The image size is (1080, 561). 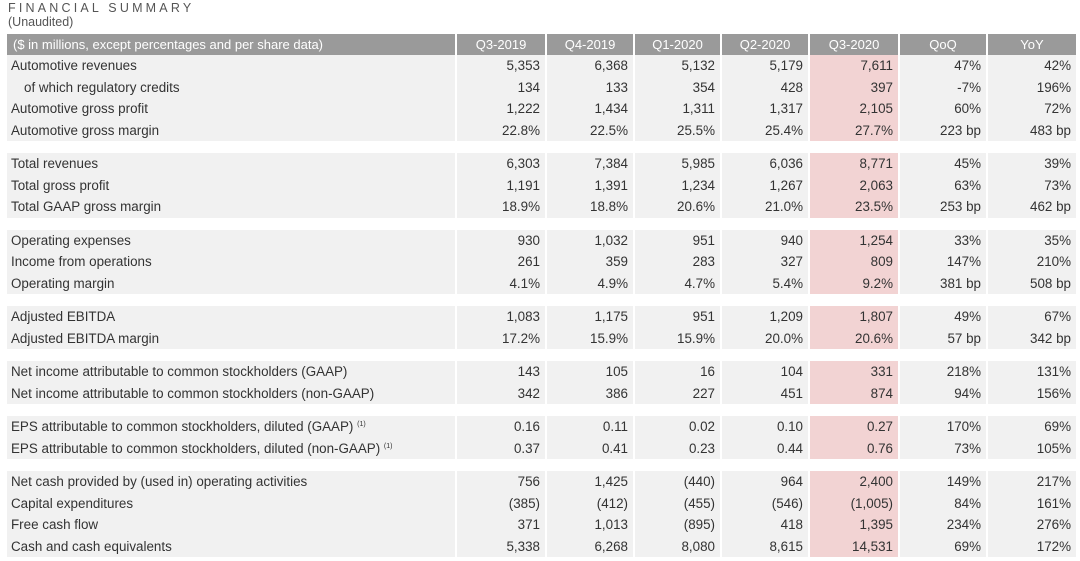 What do you see at coordinates (764, 283) in the screenshot?
I see `value-cell: 5.4%` at bounding box center [764, 283].